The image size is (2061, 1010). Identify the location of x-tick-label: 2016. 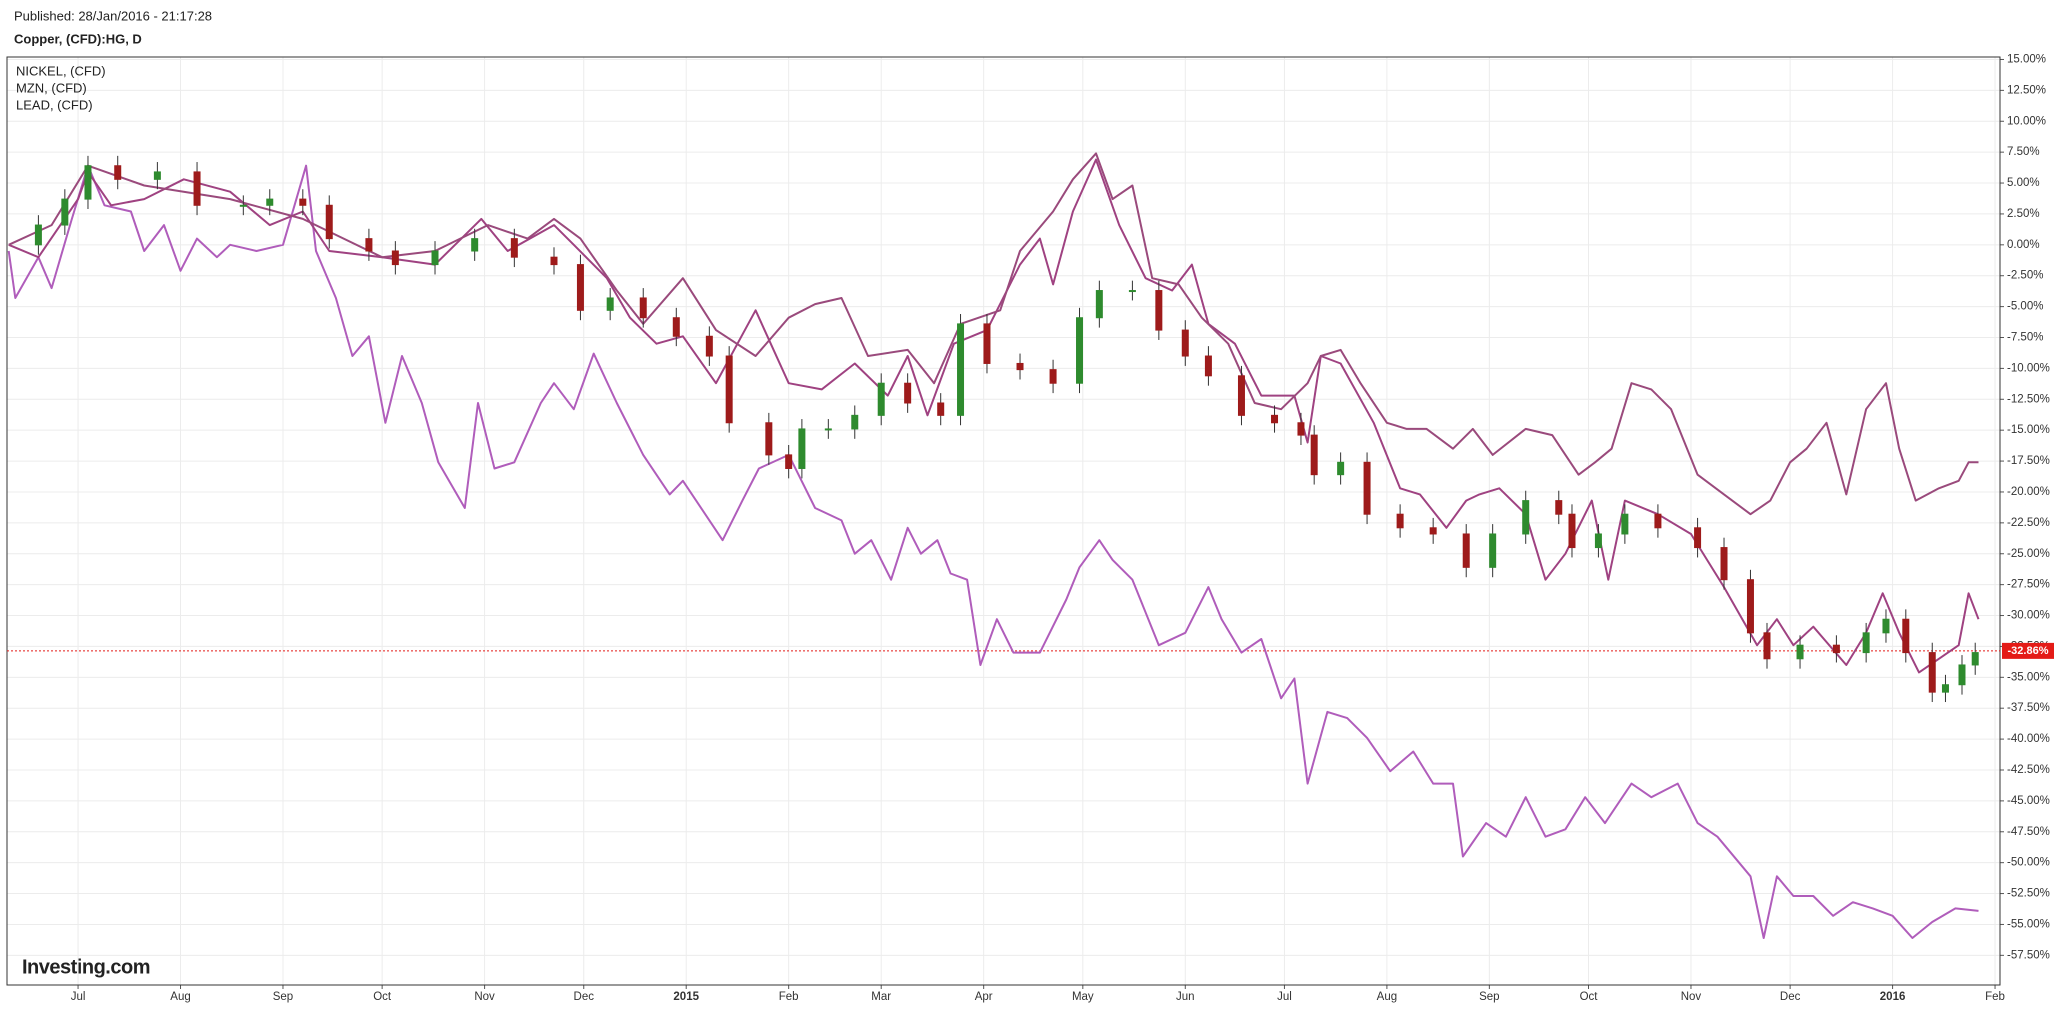
(1893, 997).